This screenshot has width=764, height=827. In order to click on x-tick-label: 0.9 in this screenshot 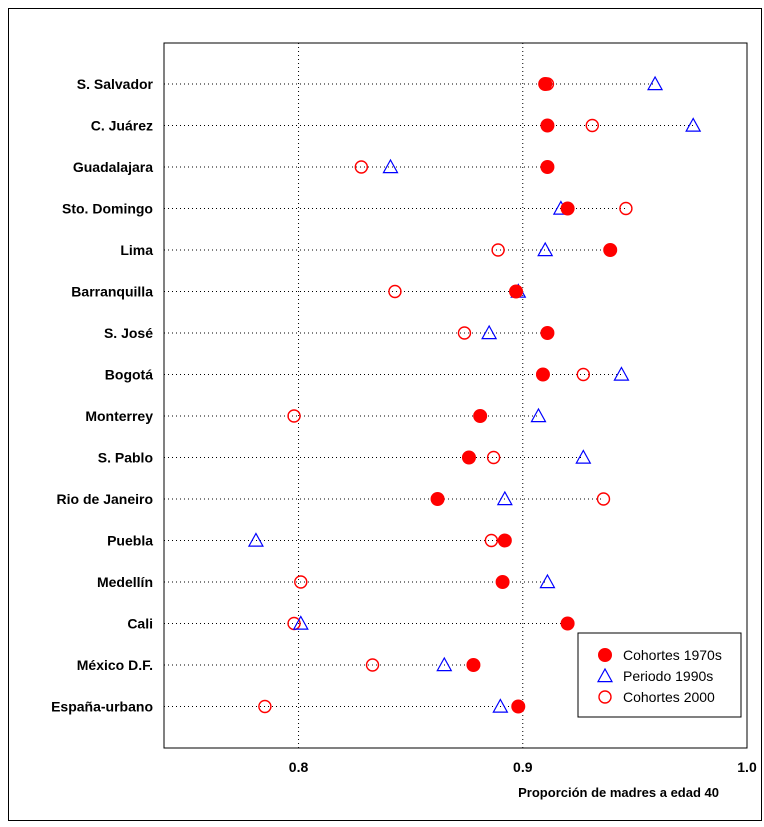, I will do `click(523, 767)`.